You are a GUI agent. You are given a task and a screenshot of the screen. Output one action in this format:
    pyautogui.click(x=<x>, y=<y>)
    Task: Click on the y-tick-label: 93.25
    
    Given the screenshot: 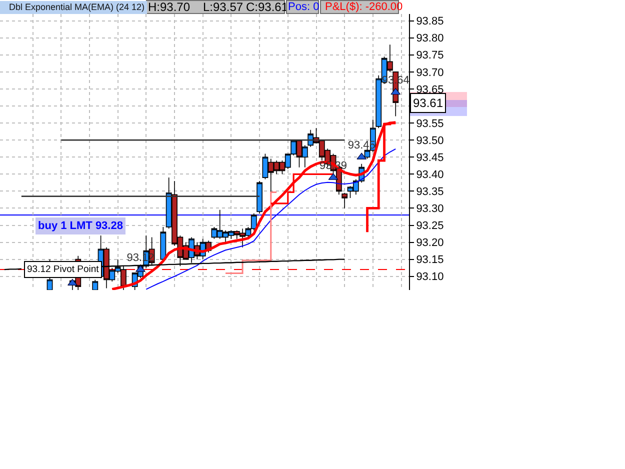 What is the action you would take?
    pyautogui.click(x=430, y=226)
    